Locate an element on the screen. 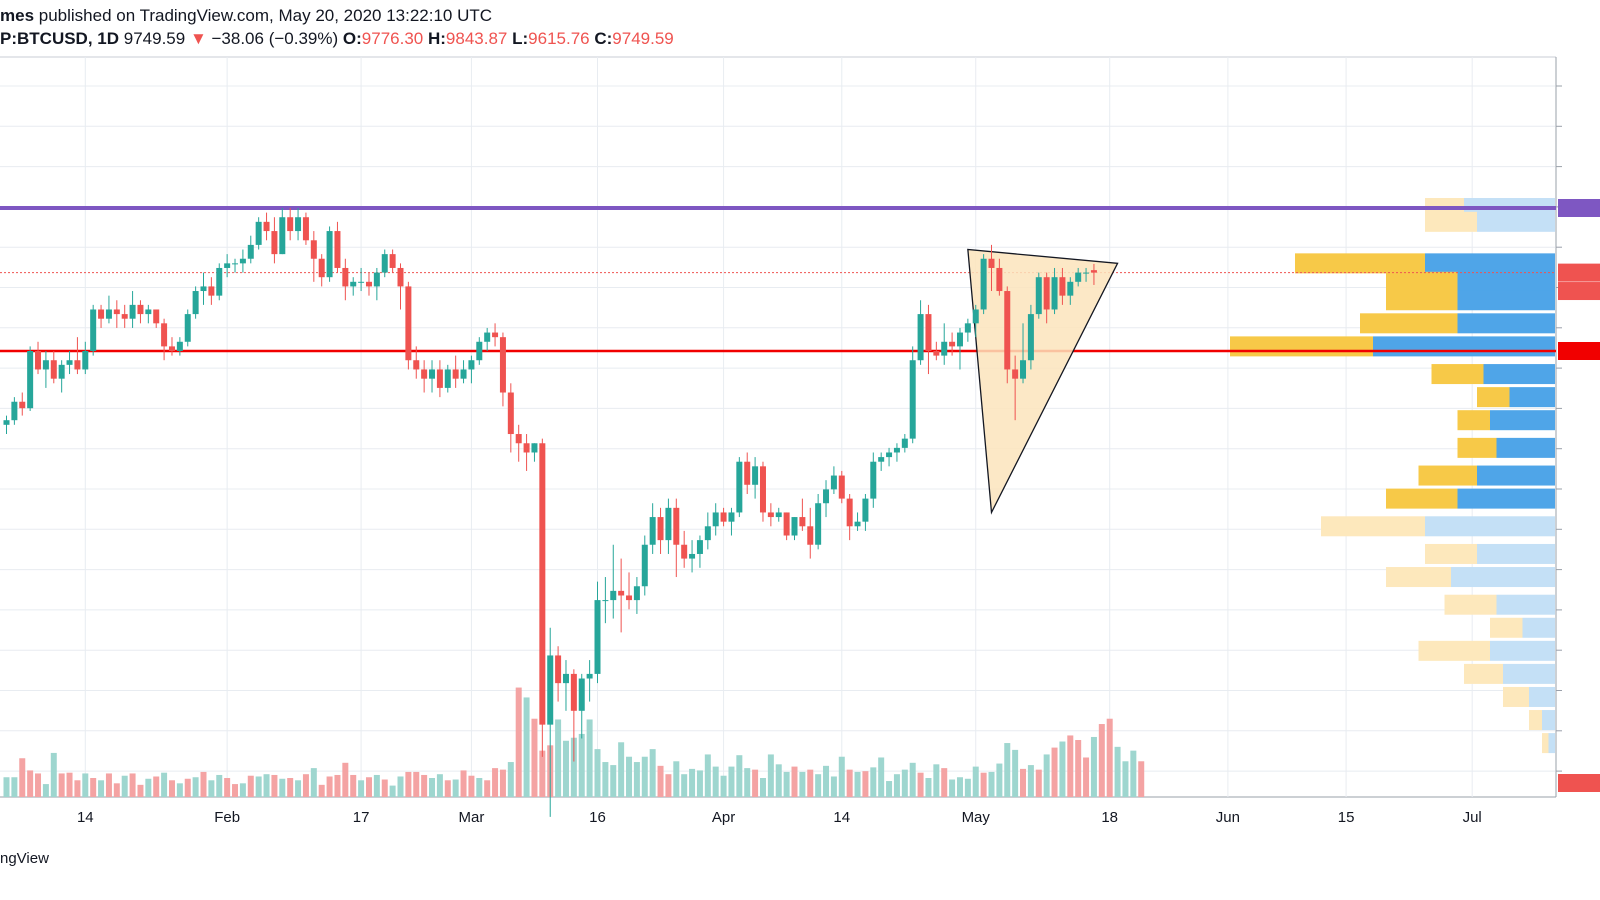  x-tick-label: 14 is located at coordinates (85, 817).